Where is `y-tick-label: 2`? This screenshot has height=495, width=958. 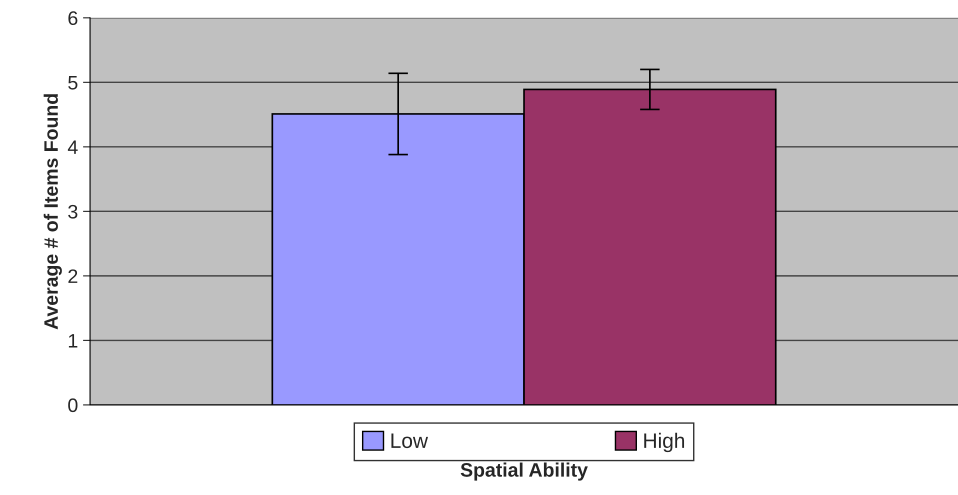 y-tick-label: 2 is located at coordinates (73, 276).